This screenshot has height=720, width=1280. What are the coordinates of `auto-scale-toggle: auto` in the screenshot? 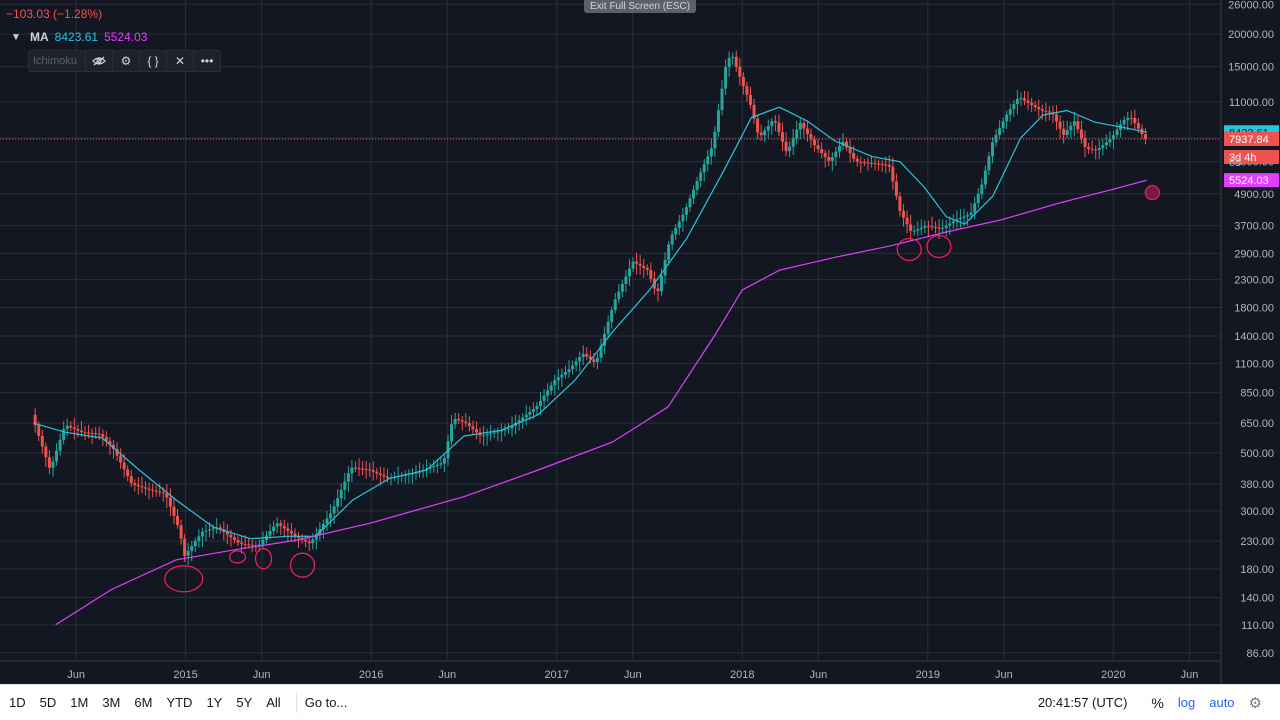 It's located at (1222, 702).